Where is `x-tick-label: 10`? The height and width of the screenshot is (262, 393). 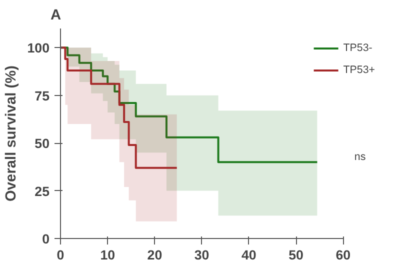
x-tick-label: 10 is located at coordinates (108, 255).